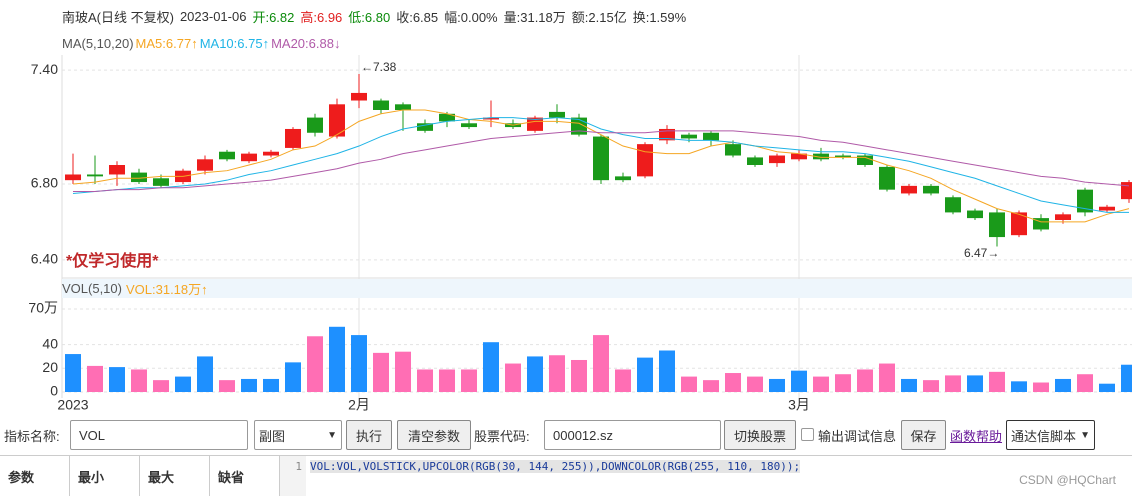  Describe the element at coordinates (44, 259) in the screenshot. I see `y-tick-label: 6.40` at that location.